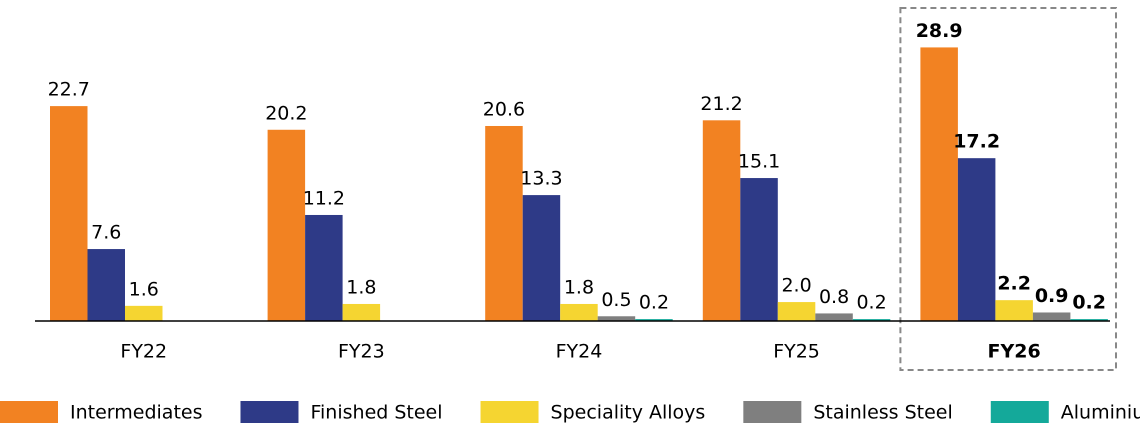 This screenshot has width=1140, height=432. Describe the element at coordinates (1014, 352) in the screenshot. I see `x-tick-label: FY26` at that location.